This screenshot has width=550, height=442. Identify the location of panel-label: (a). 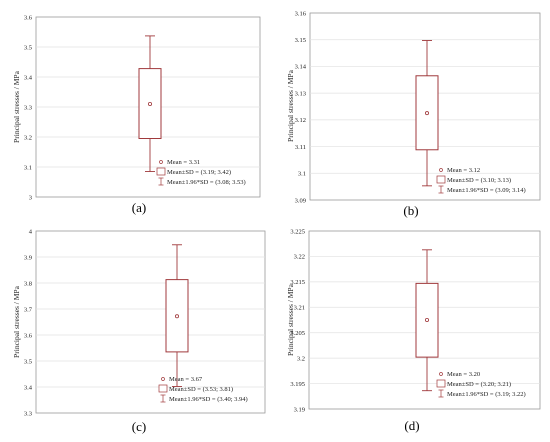
(139, 207).